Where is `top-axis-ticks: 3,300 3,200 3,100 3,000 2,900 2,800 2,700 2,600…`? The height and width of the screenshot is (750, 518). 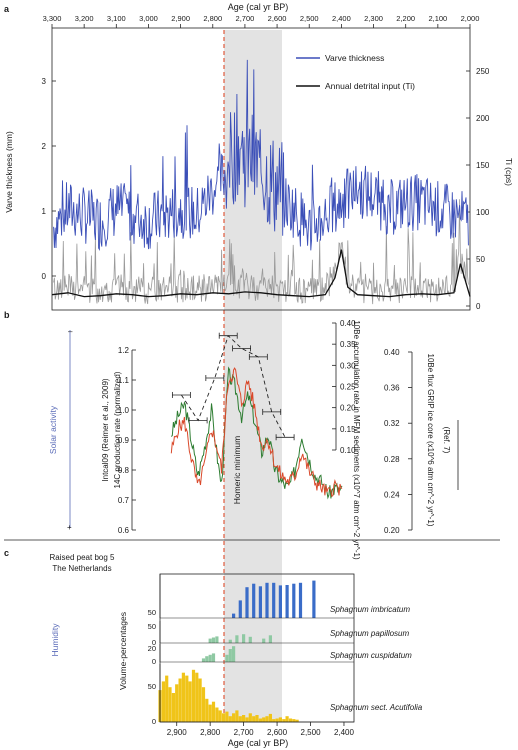
top-axis-ticks: 3,300 3,200 3,100 3,000 2,900 2,800 2,700 2,600… is located at coordinates (261, 21).